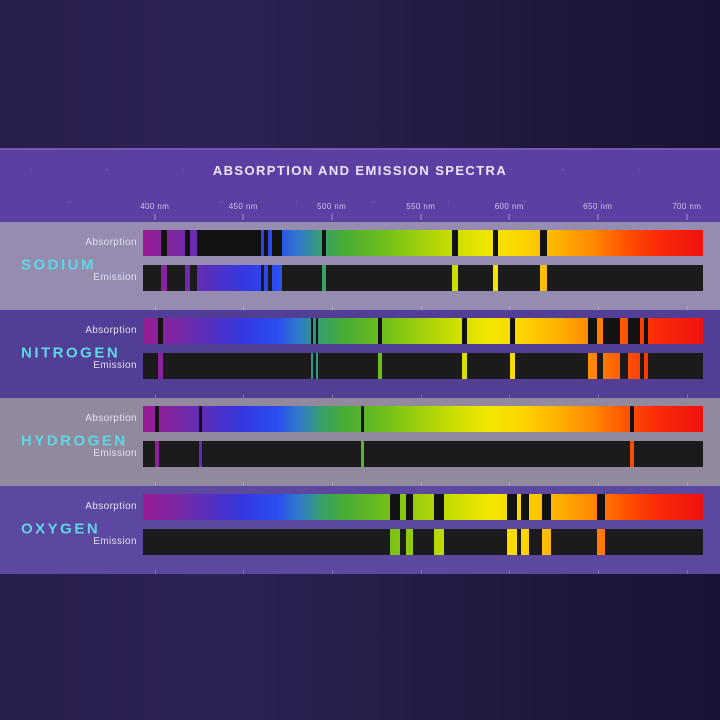  What do you see at coordinates (360, 354) in the screenshot?
I see `band-nitrogen: NITROGEN Absorption Emission` at bounding box center [360, 354].